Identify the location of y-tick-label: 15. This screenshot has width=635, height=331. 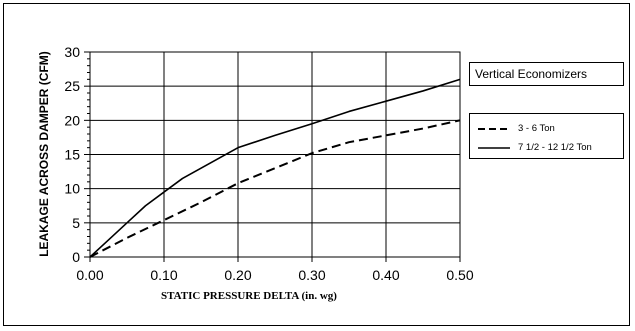
(72, 155).